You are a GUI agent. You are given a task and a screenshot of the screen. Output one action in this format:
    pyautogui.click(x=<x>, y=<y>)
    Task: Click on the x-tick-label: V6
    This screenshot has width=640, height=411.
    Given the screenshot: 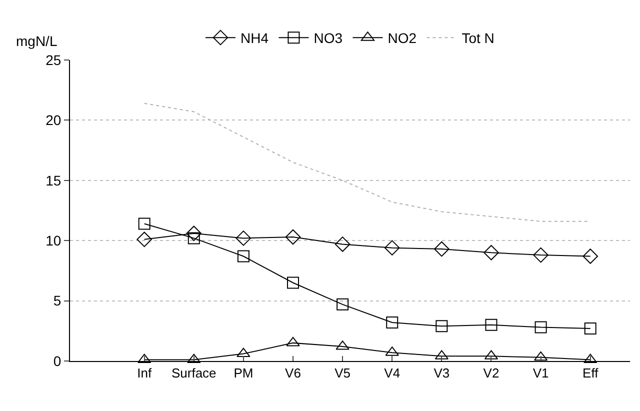 What is the action you would take?
    pyautogui.click(x=293, y=373)
    